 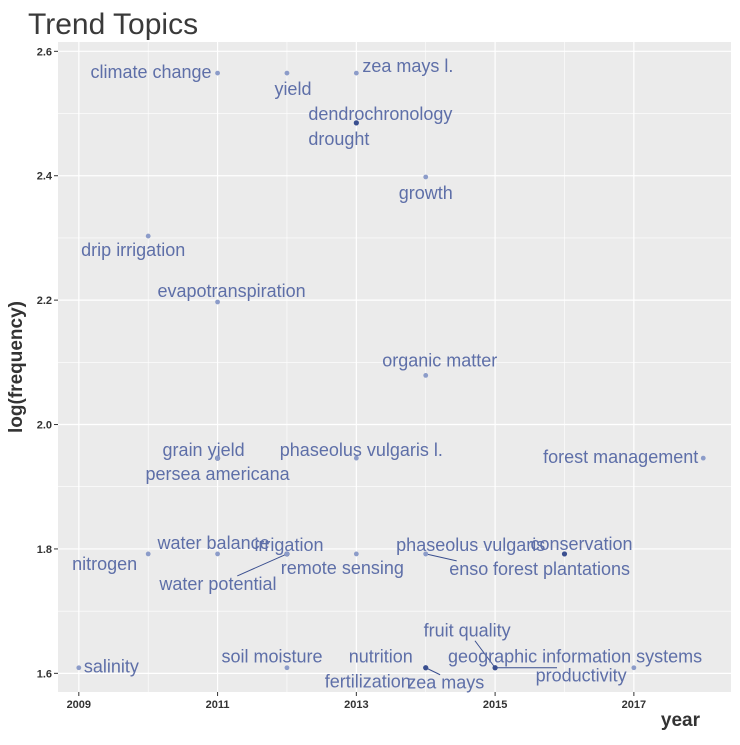 I want to click on point-label: enso, so click(x=468, y=569).